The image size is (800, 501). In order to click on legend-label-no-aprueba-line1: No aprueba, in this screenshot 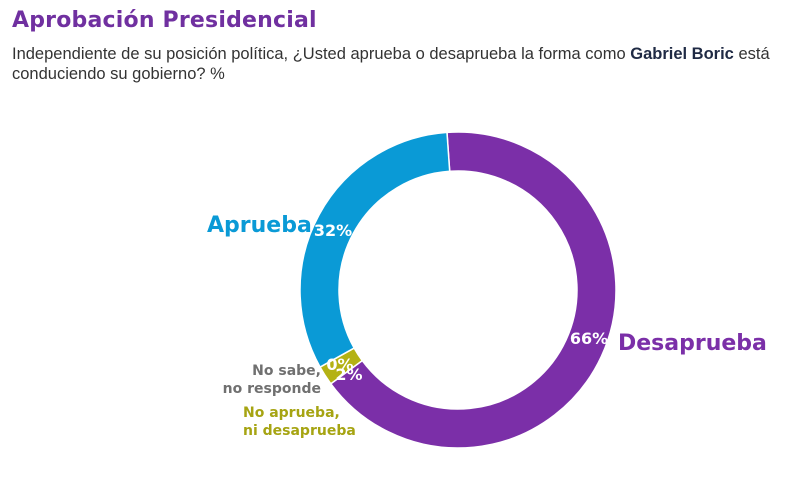, I will do `click(291, 413)`.